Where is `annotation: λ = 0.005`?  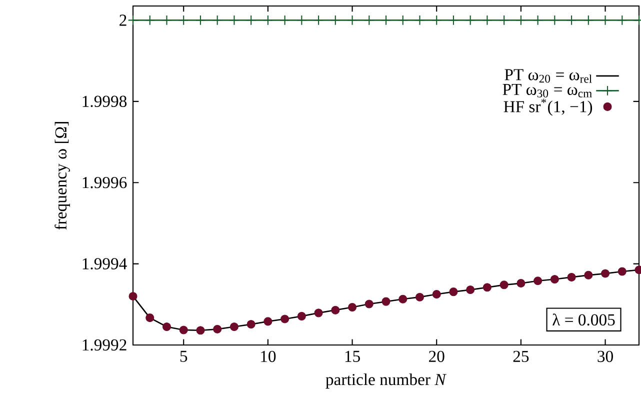
annotation: λ = 0.005 is located at coordinates (583, 320).